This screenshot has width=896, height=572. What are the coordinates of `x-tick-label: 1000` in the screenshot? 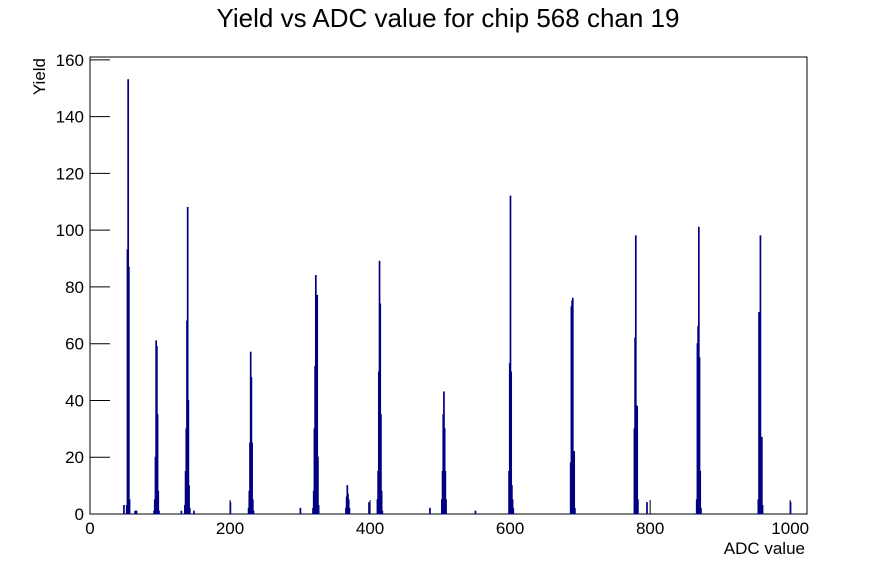 It's located at (790, 528).